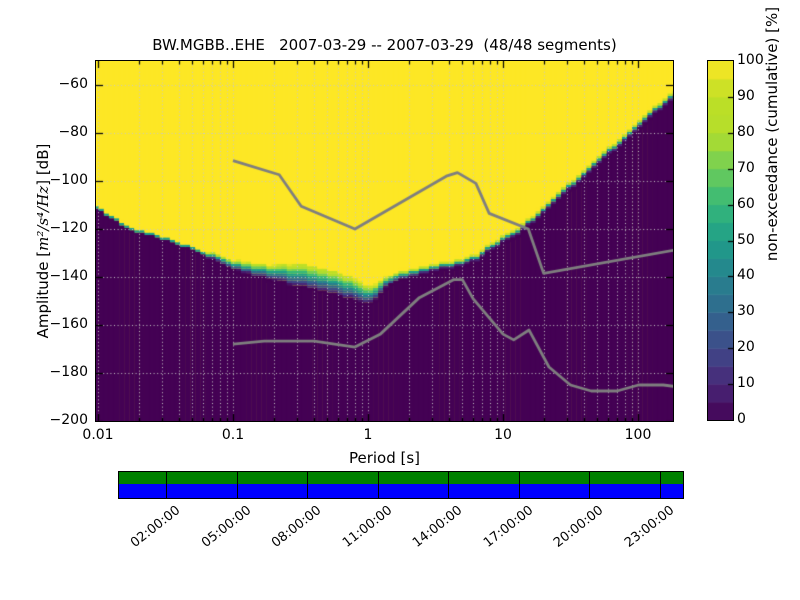  I want to click on time-coverage-bar, so click(401, 485).